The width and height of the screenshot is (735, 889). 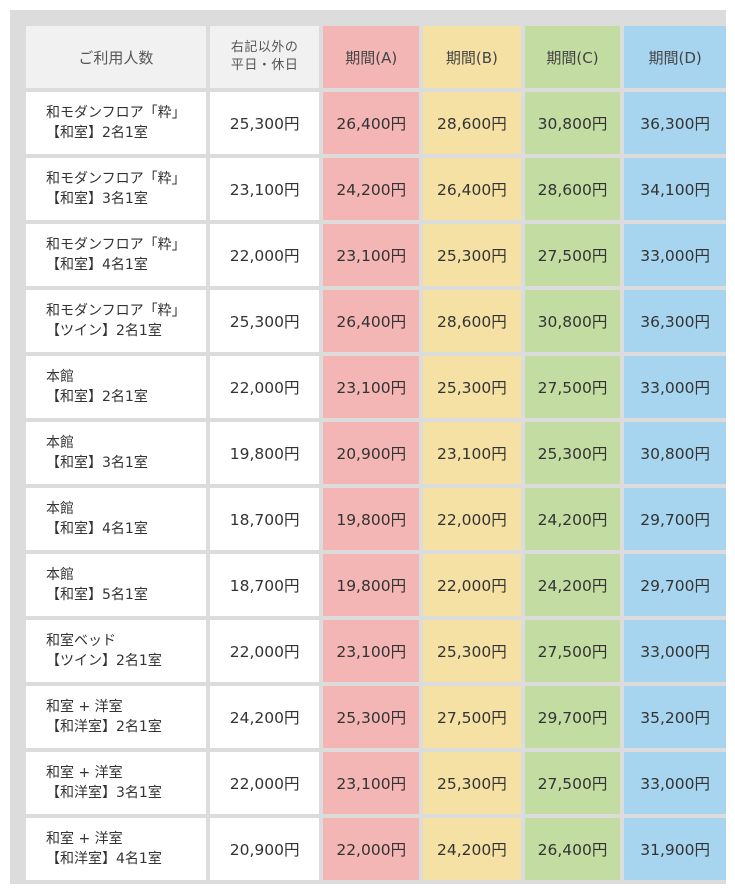 I want to click on price-period-a: 24,200円, so click(x=371, y=189).